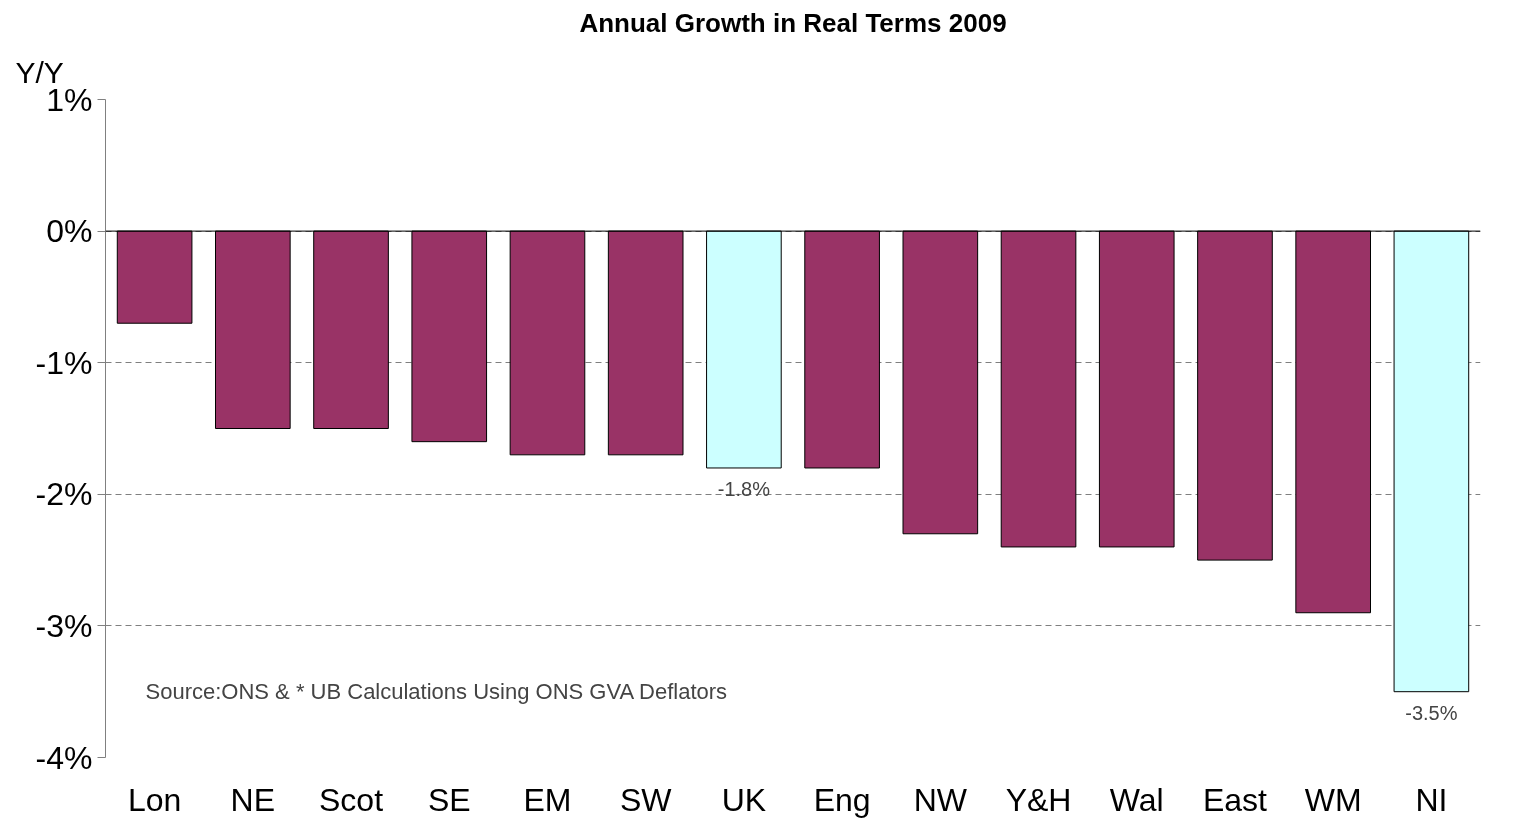 Image resolution: width=1516 pixels, height=839 pixels. I want to click on y-tick-label: -1%, so click(64, 362).